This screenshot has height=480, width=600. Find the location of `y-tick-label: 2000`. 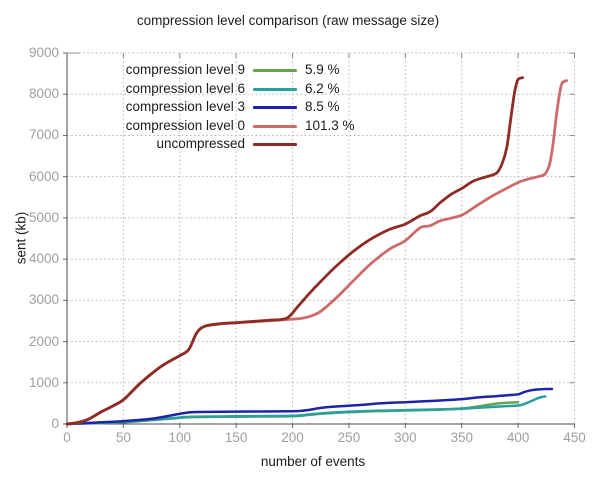

y-tick-label: 2000 is located at coordinates (43, 341).